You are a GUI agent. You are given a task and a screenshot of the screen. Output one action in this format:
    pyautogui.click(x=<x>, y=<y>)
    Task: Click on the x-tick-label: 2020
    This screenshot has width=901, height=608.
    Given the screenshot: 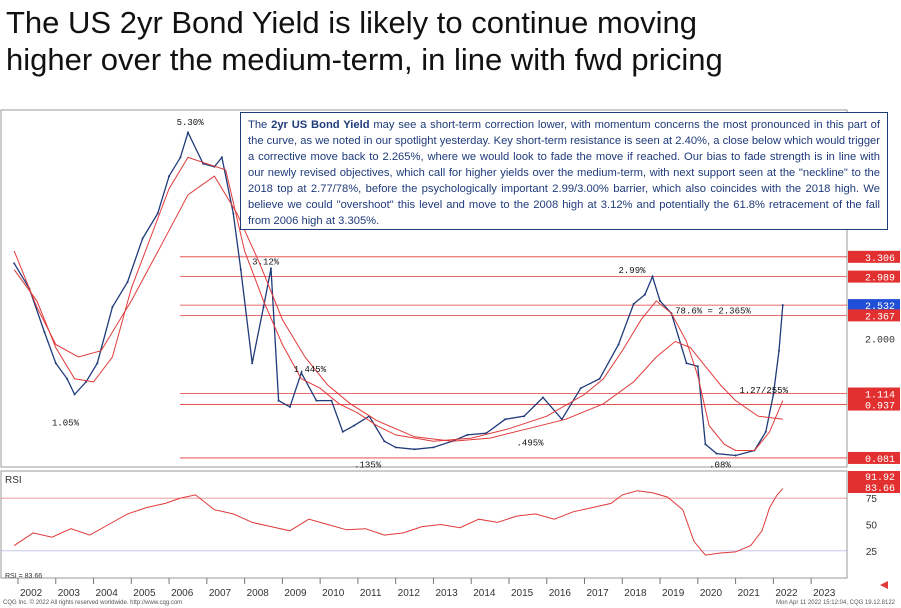 What is the action you would take?
    pyautogui.click(x=711, y=593)
    